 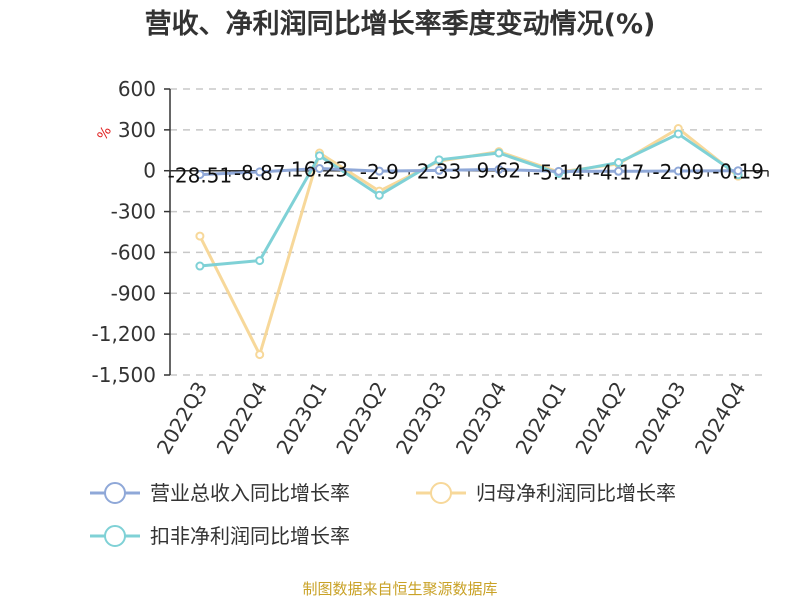 I want to click on legend-label: 营业总收入同比增长率, so click(x=250, y=493).